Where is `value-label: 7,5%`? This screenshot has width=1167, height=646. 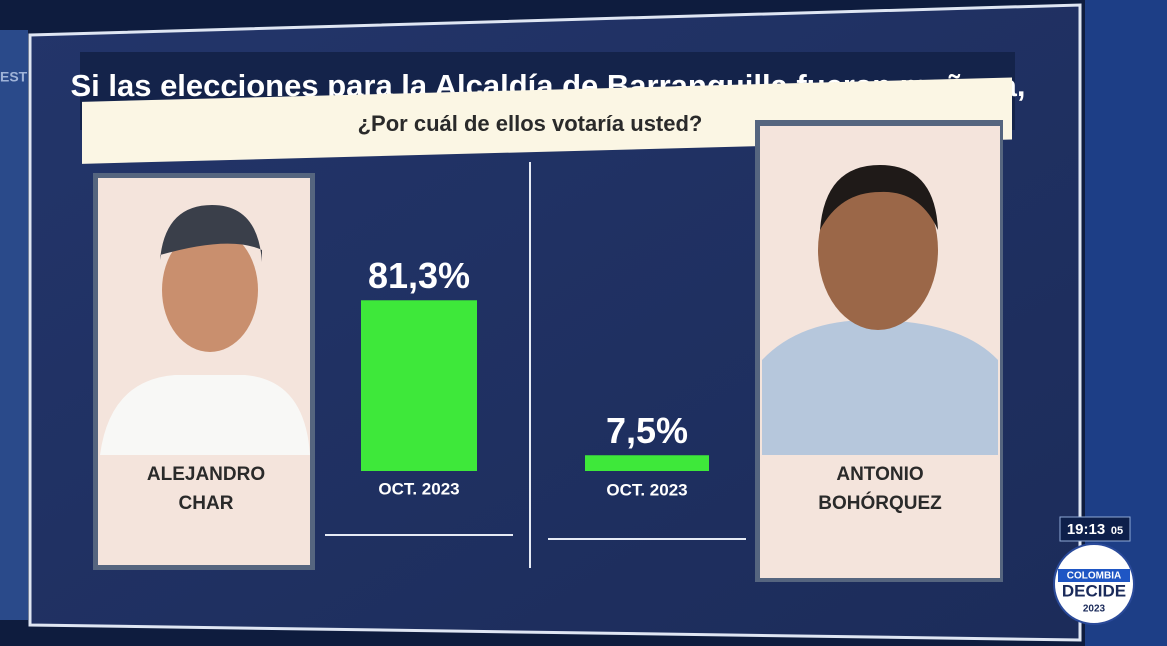 value-label: 7,5% is located at coordinates (647, 430).